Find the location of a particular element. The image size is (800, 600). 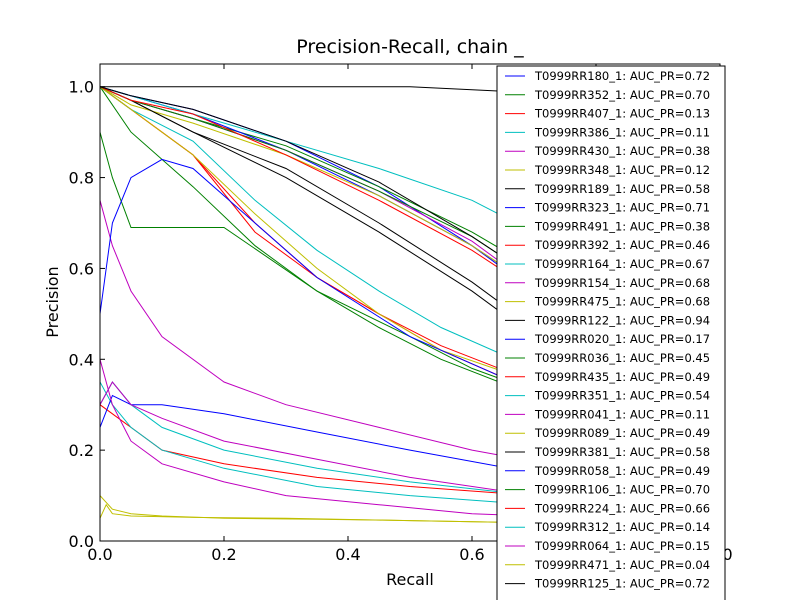

legend-entry-22: T0999RR058_1: AUC_PR=0.49 is located at coordinates (622, 471).